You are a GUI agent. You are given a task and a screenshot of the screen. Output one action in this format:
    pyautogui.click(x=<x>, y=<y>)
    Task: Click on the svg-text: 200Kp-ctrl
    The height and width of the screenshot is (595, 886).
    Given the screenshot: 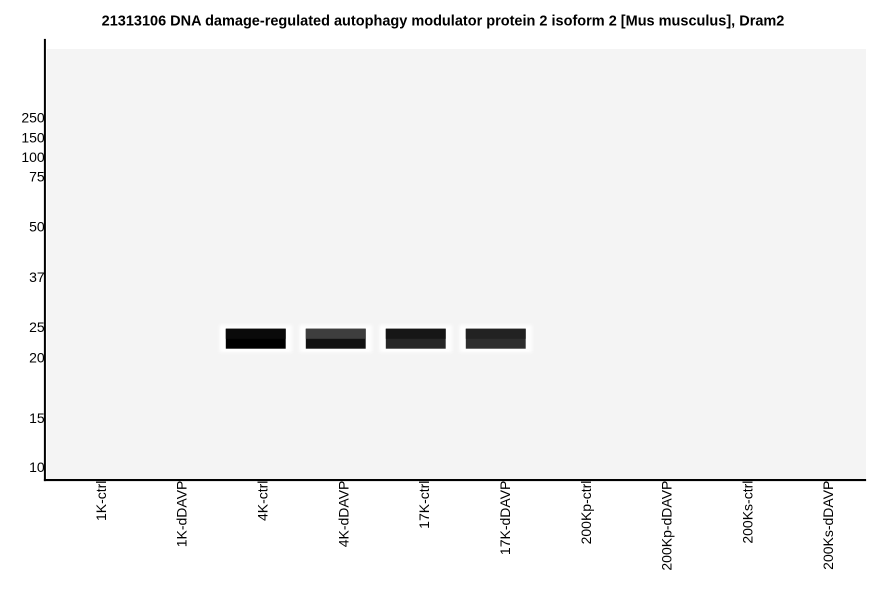 What is the action you would take?
    pyautogui.click(x=586, y=513)
    